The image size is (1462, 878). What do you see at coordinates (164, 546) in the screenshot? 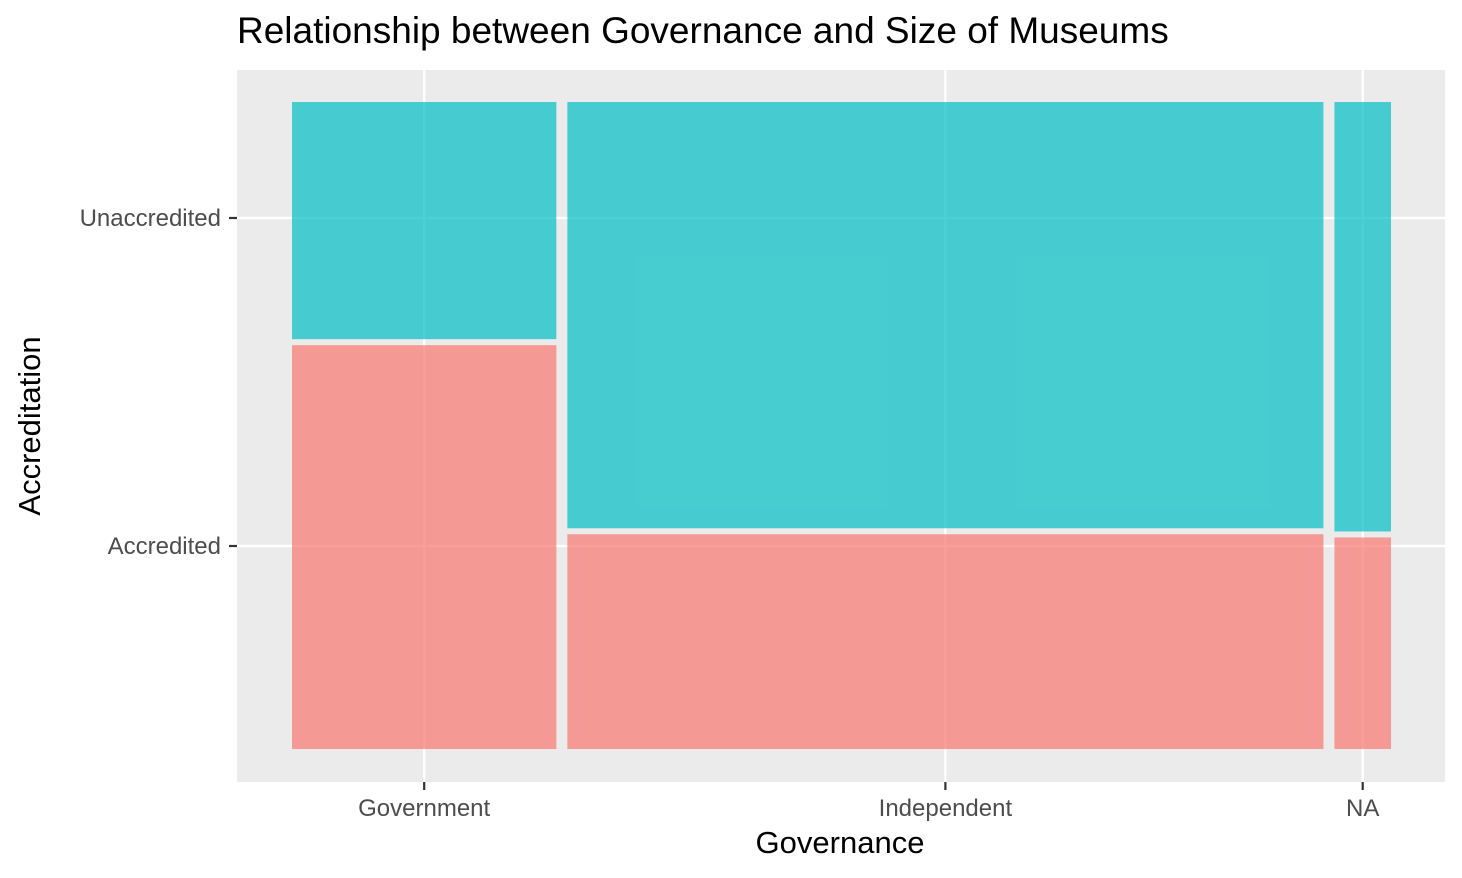
I see `y-tick-label: Accredited` at bounding box center [164, 546].